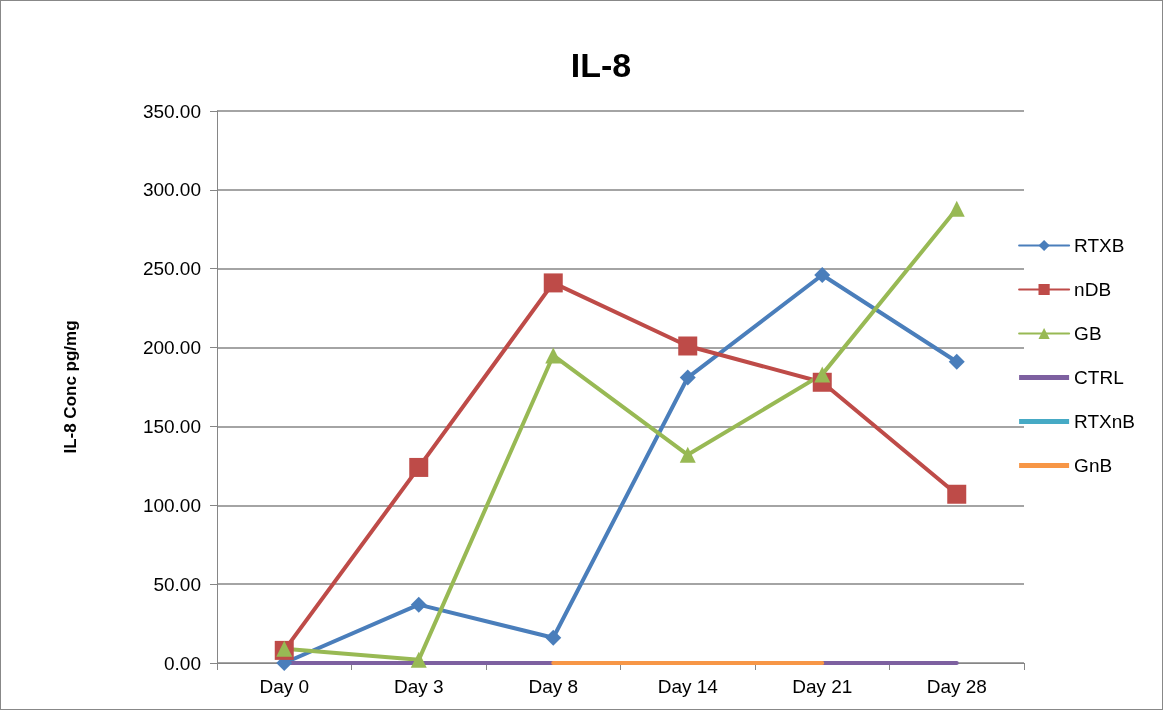 This screenshot has height=710, width=1163. What do you see at coordinates (688, 686) in the screenshot?
I see `x-tick-label: Day 14` at bounding box center [688, 686].